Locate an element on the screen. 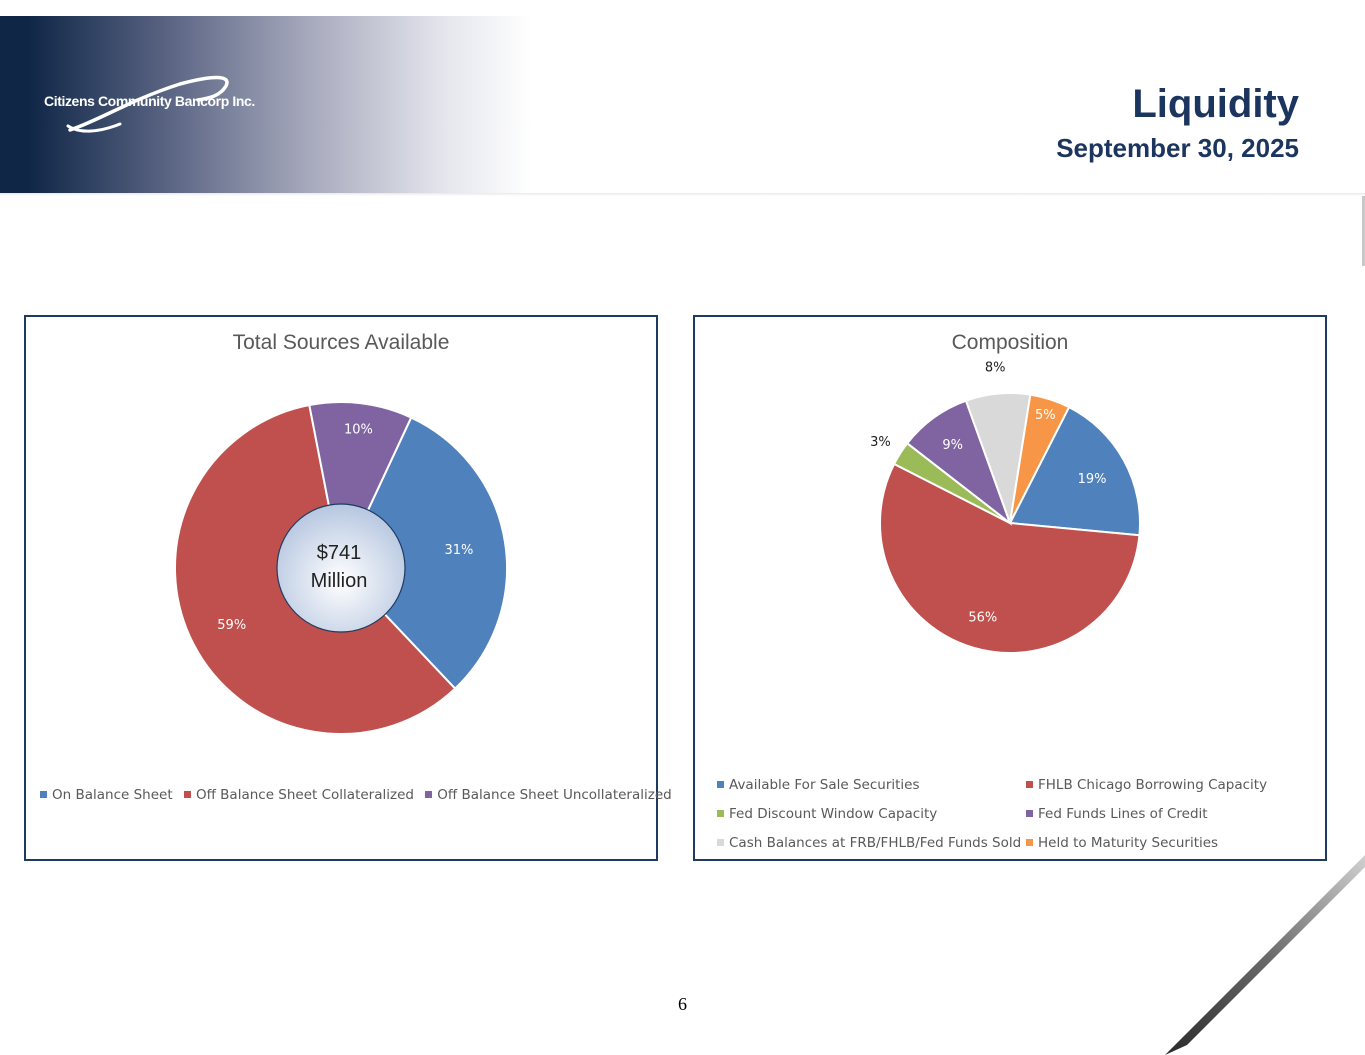 Image resolution: width=1365 pixels, height=1055 pixels. data-label: 10% is located at coordinates (358, 429).